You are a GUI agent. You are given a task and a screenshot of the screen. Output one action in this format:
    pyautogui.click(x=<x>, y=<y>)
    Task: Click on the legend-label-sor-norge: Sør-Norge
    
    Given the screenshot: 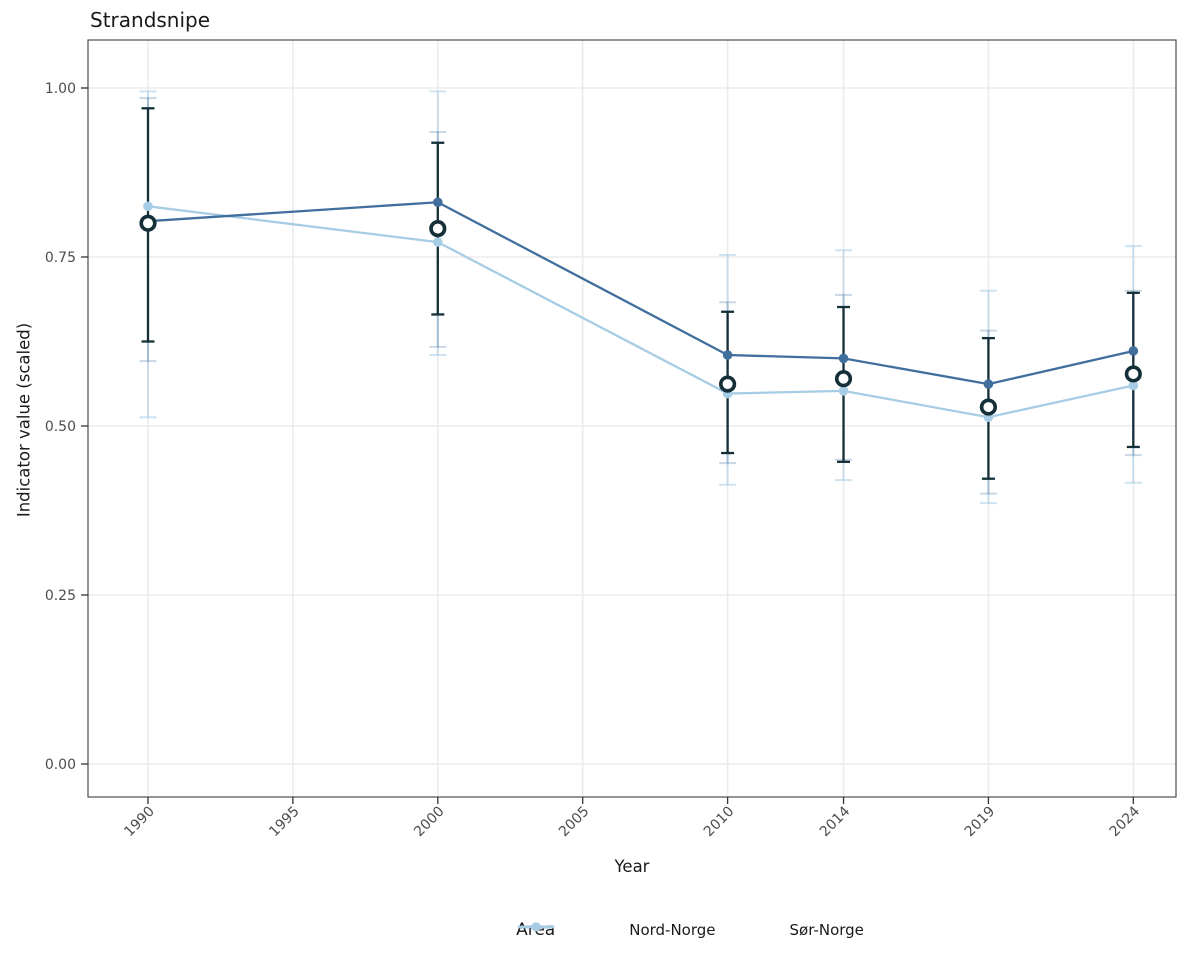 What is the action you would take?
    pyautogui.click(x=826, y=930)
    